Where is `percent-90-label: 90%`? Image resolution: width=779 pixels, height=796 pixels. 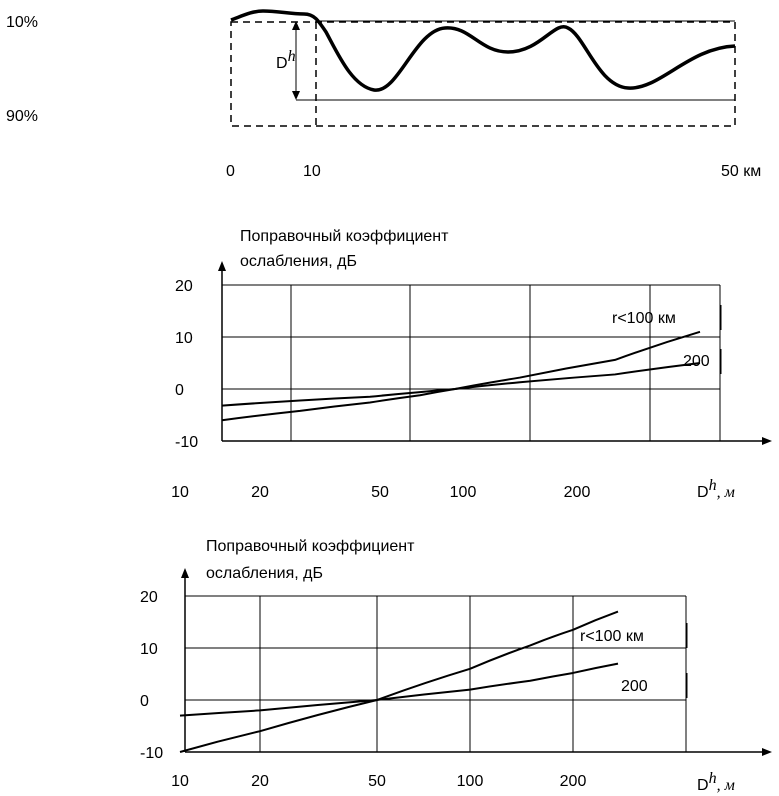 percent-90-label: 90% is located at coordinates (22, 116).